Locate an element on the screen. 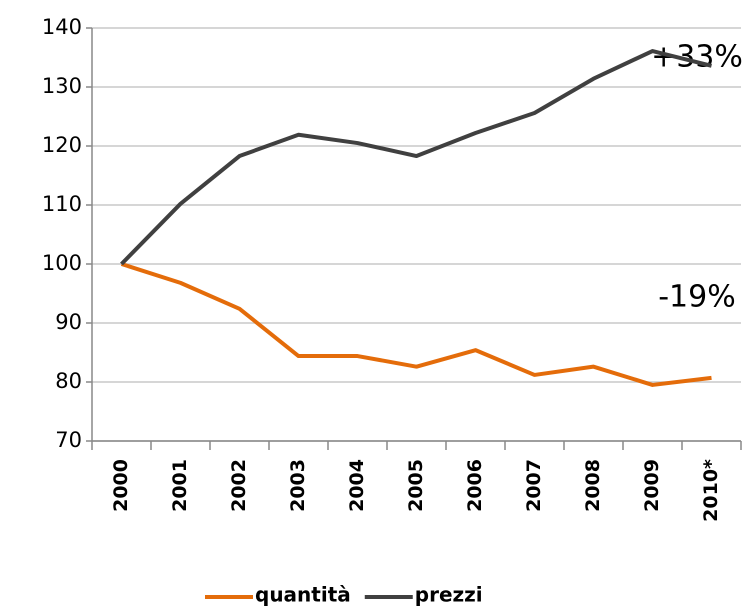  annotation: +33% is located at coordinates (697, 57).